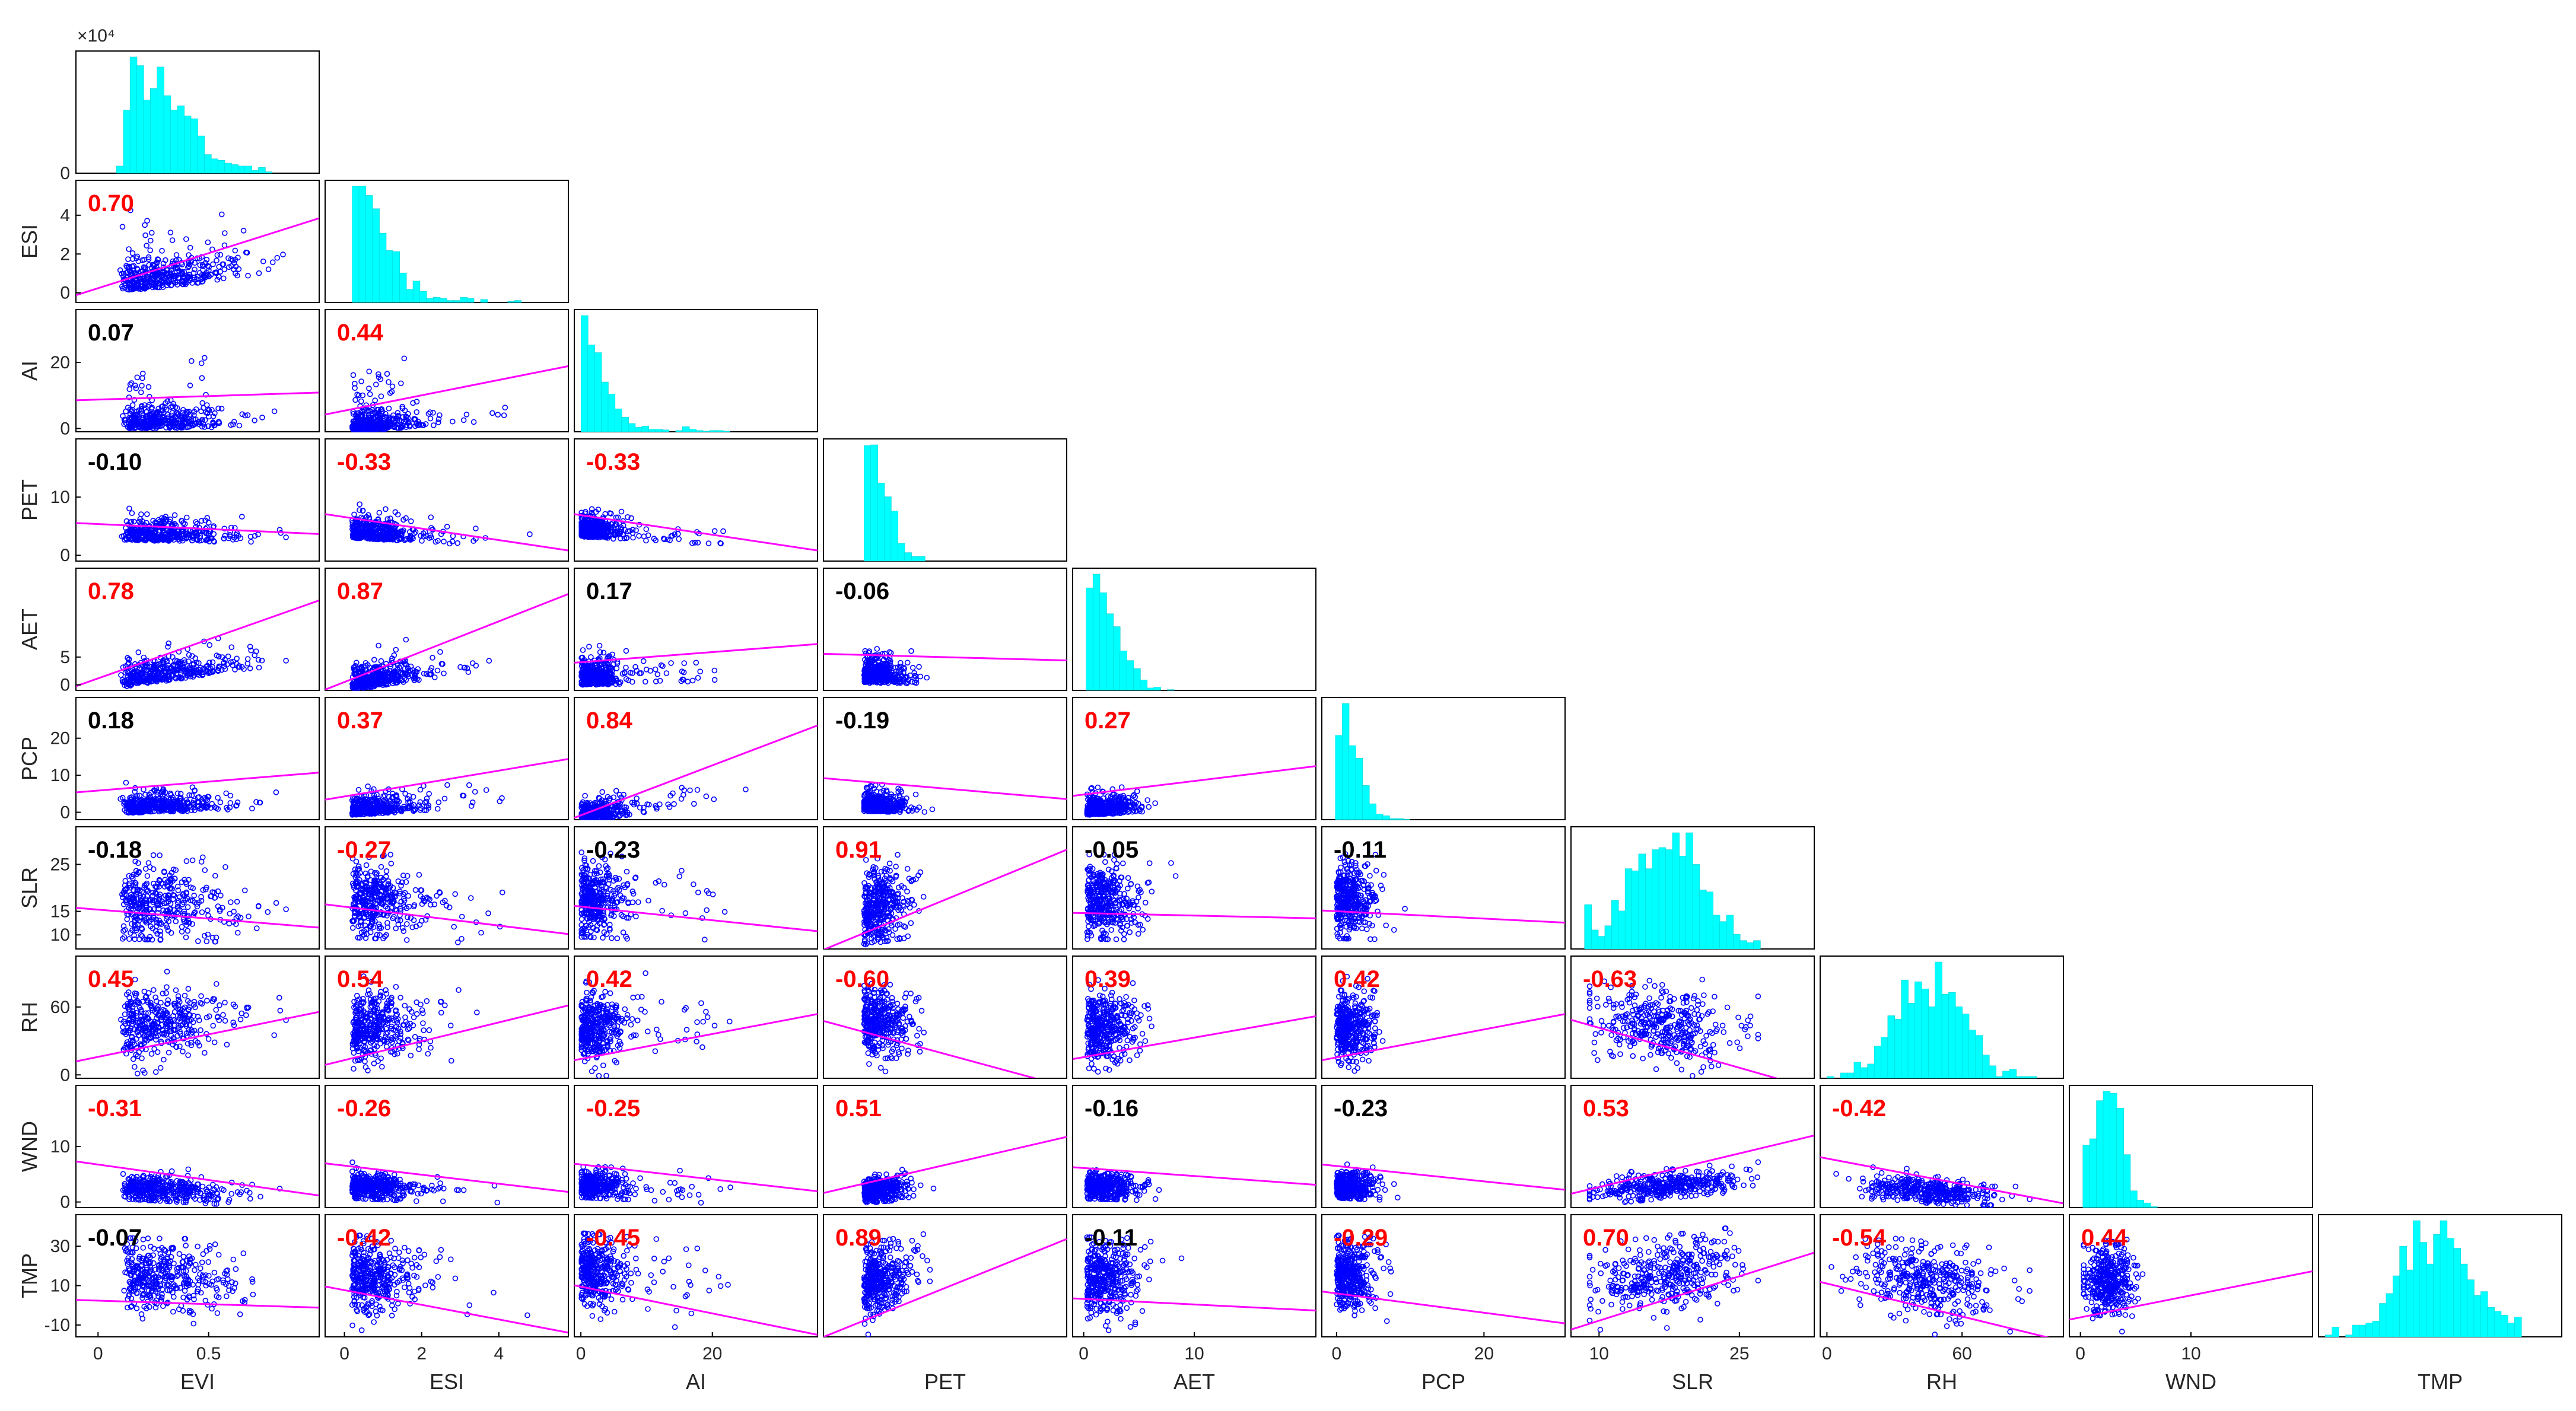 The image size is (2576, 1411). I want to click on ytick-label-esi: 2, so click(65, 254).